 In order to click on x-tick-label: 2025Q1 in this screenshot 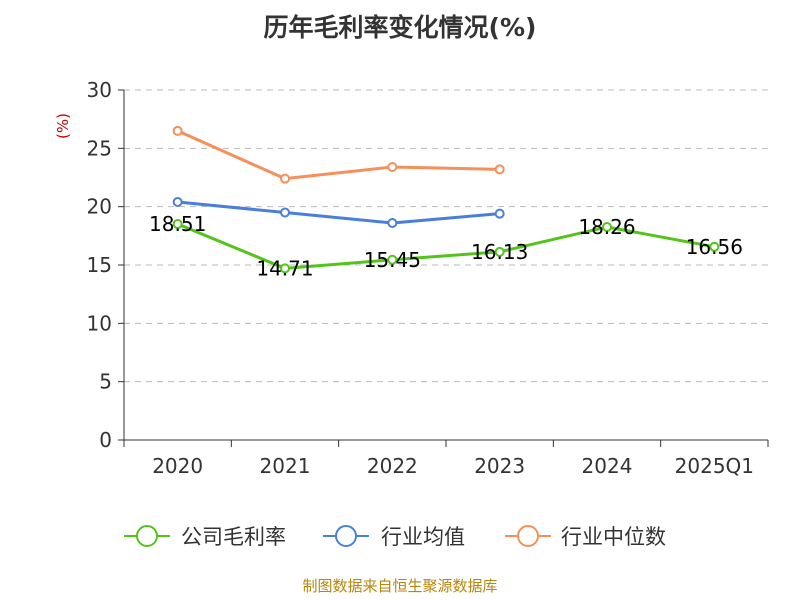, I will do `click(714, 466)`.